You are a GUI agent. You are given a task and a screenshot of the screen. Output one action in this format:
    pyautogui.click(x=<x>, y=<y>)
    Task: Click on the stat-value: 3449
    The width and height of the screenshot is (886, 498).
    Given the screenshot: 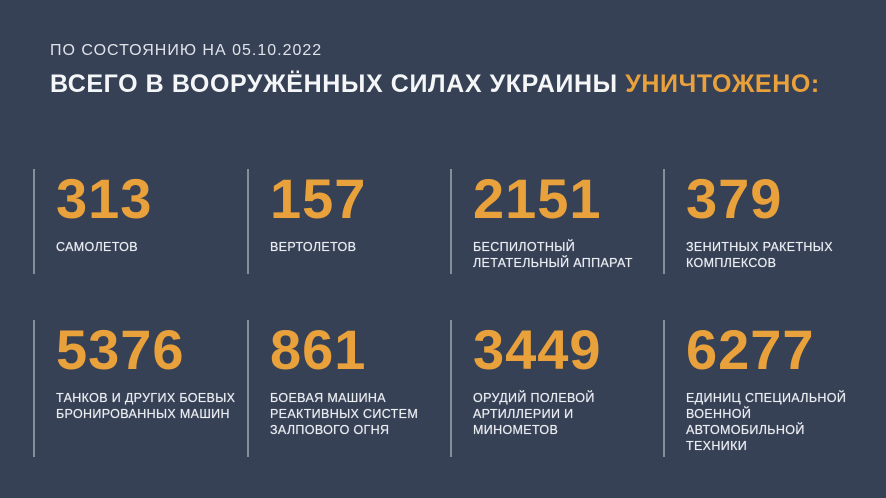 What is the action you would take?
    pyautogui.click(x=537, y=349)
    